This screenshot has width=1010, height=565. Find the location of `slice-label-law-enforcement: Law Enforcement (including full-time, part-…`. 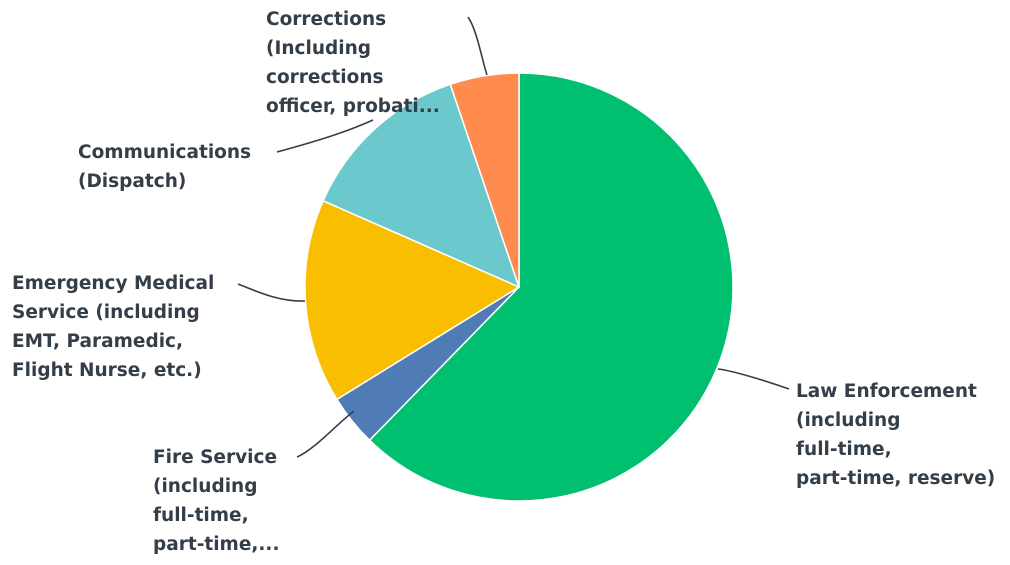

slice-label-law-enforcement: Law Enforcement (including full-time, part-… is located at coordinates (895, 435).